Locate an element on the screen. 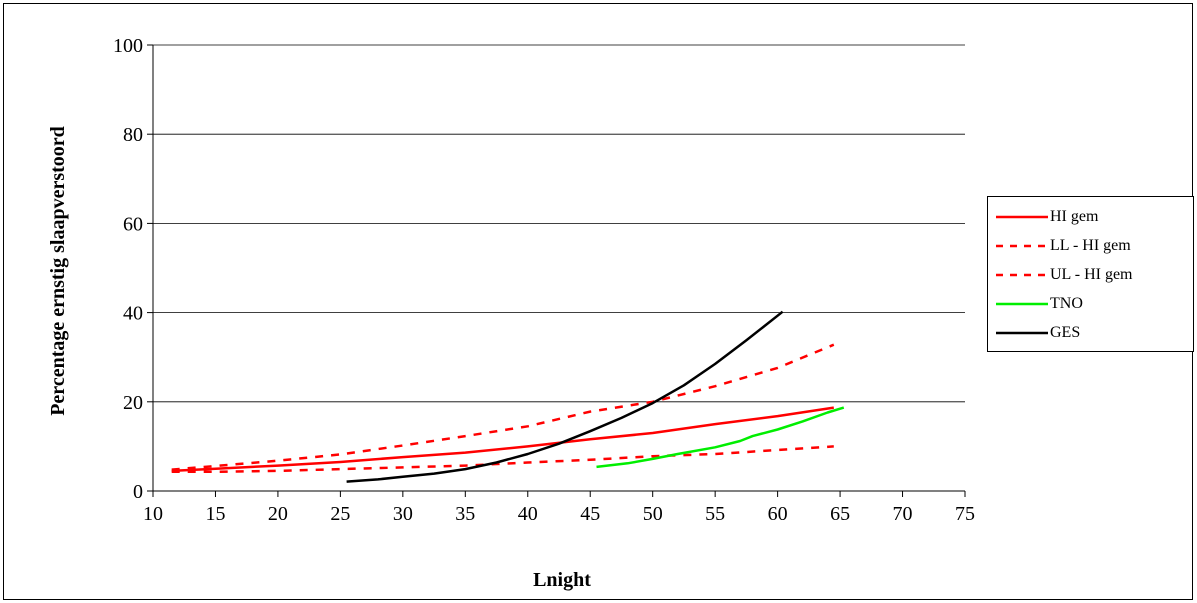  legend-item-3: TNO is located at coordinates (1039, 304).